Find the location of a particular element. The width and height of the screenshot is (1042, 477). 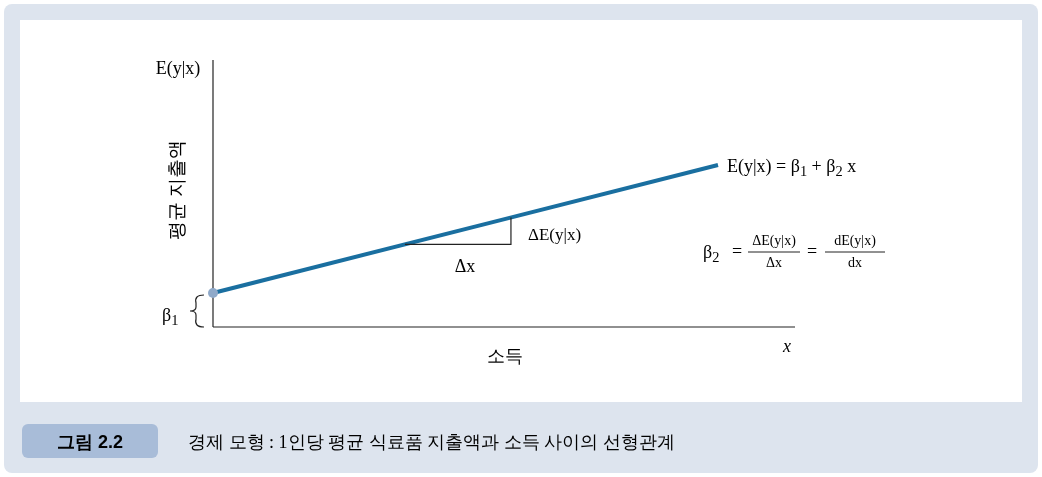

y-axis-title: 평균 지출액 is located at coordinates (176, 190).